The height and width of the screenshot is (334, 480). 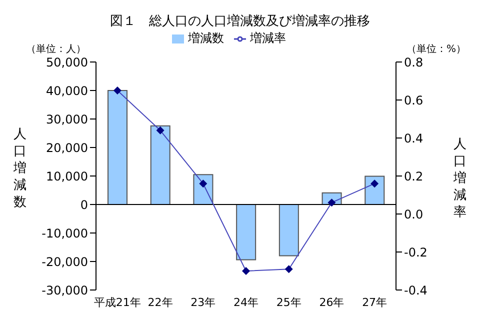 What do you see at coordinates (436, 49) in the screenshot?
I see `text: （単位：%）` at bounding box center [436, 49].